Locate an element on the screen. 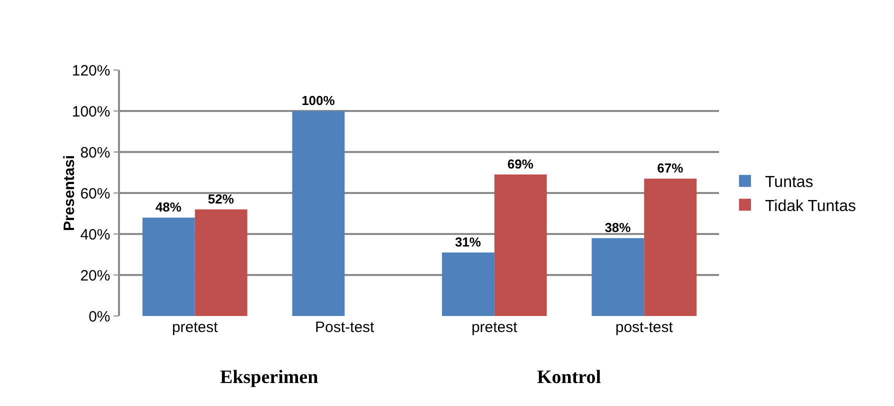 This screenshot has width=894, height=406. data-label: 38% is located at coordinates (618, 228).